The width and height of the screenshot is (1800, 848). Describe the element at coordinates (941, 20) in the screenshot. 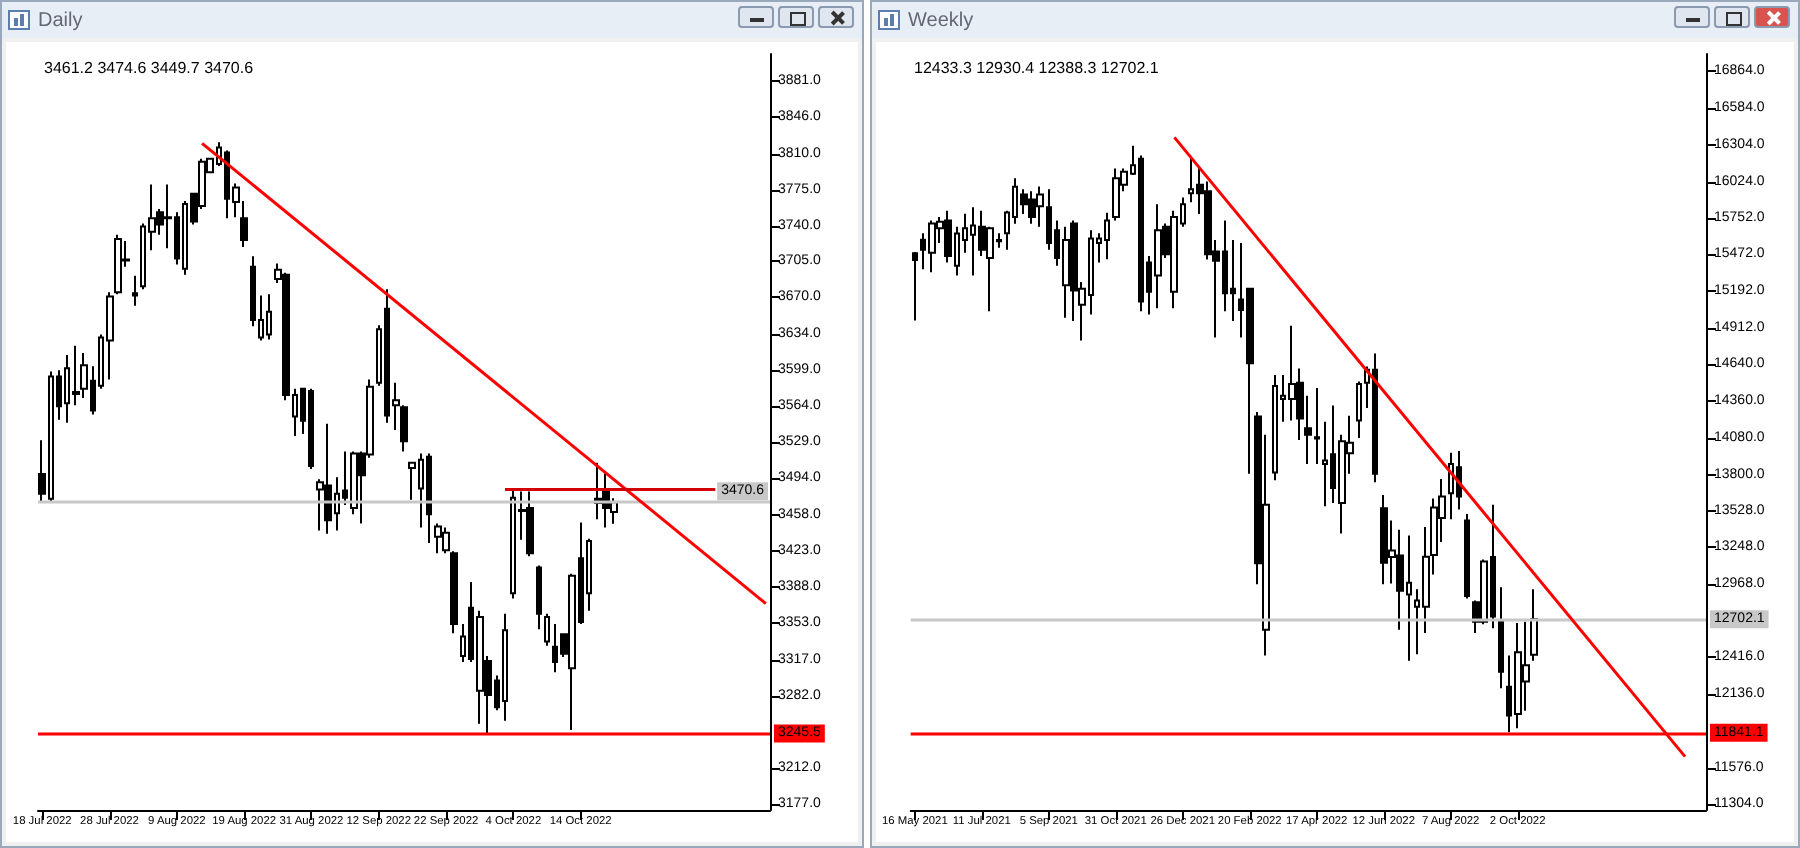

I see `chart-title: Weekly` at that location.